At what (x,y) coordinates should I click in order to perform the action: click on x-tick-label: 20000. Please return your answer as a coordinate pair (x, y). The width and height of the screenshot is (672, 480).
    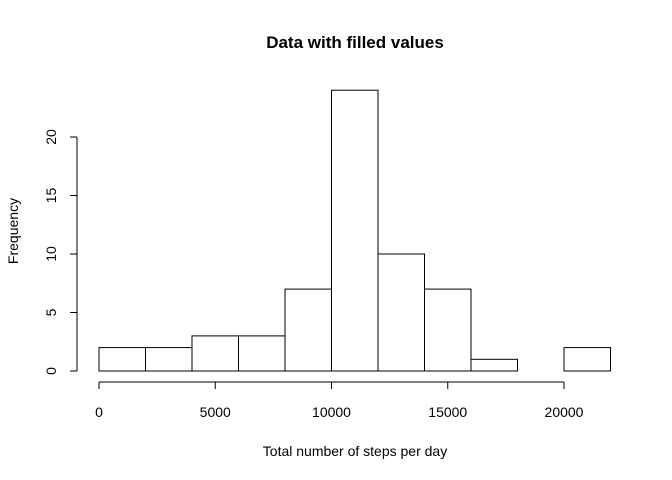
    Looking at the image, I should click on (564, 412).